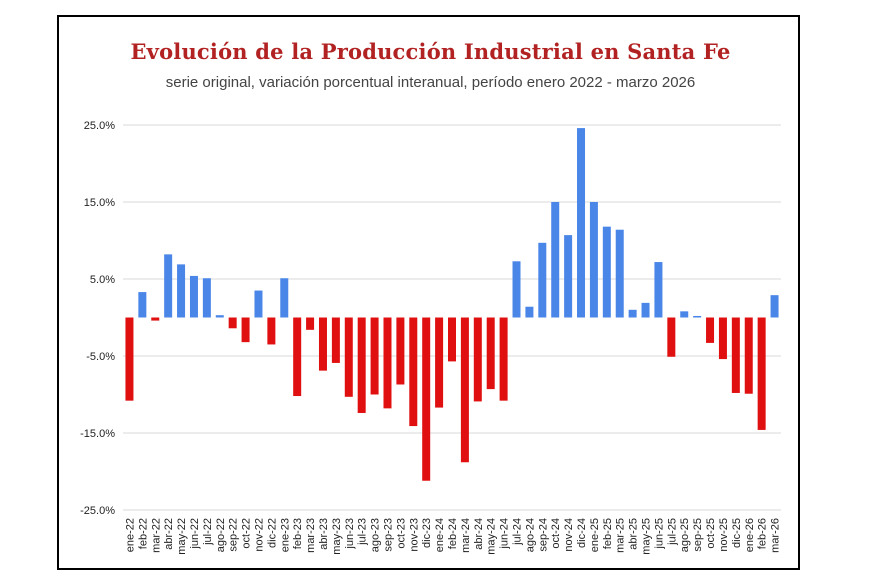  What do you see at coordinates (208, 532) in the screenshot?
I see `x-tick-label: jul-22` at bounding box center [208, 532].